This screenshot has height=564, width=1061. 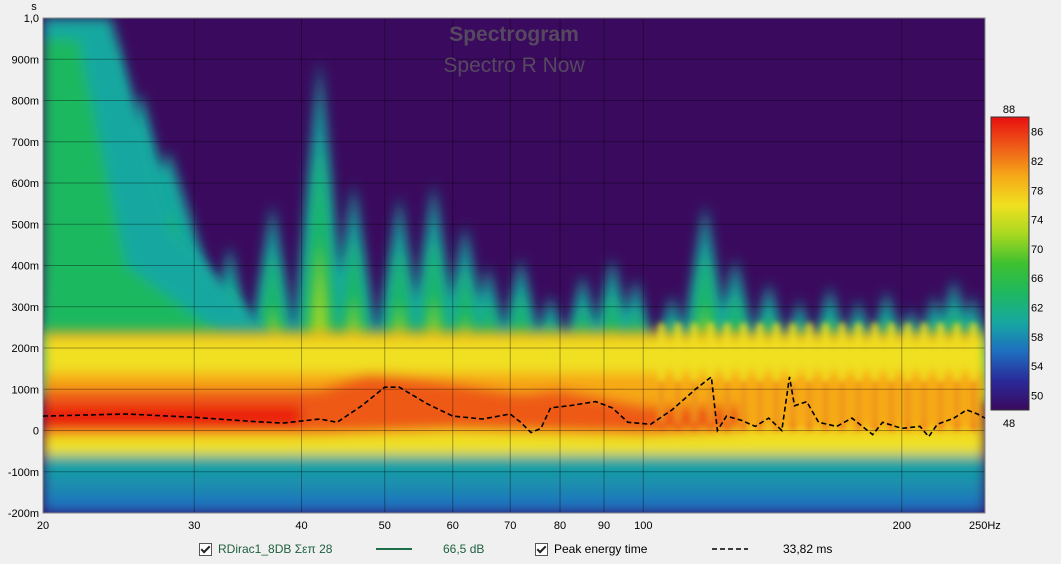 What do you see at coordinates (1037, 279) in the screenshot?
I see `colorbar-tick-label: 66` at bounding box center [1037, 279].